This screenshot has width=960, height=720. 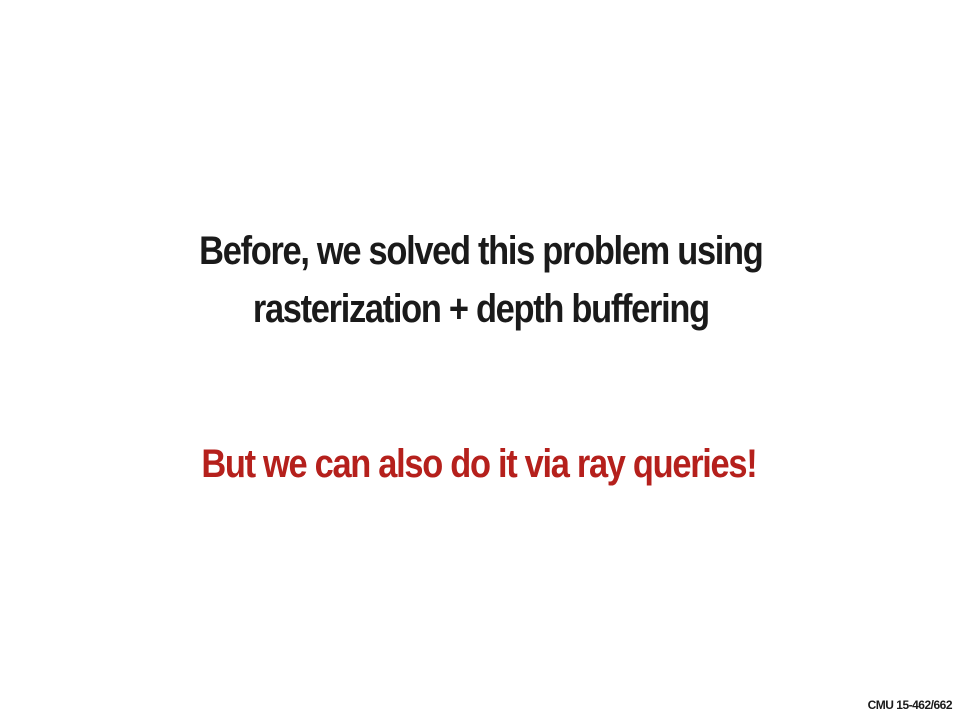 What do you see at coordinates (479, 464) in the screenshot?
I see `slide-highlight: But we can also do it via ray queries!` at bounding box center [479, 464].